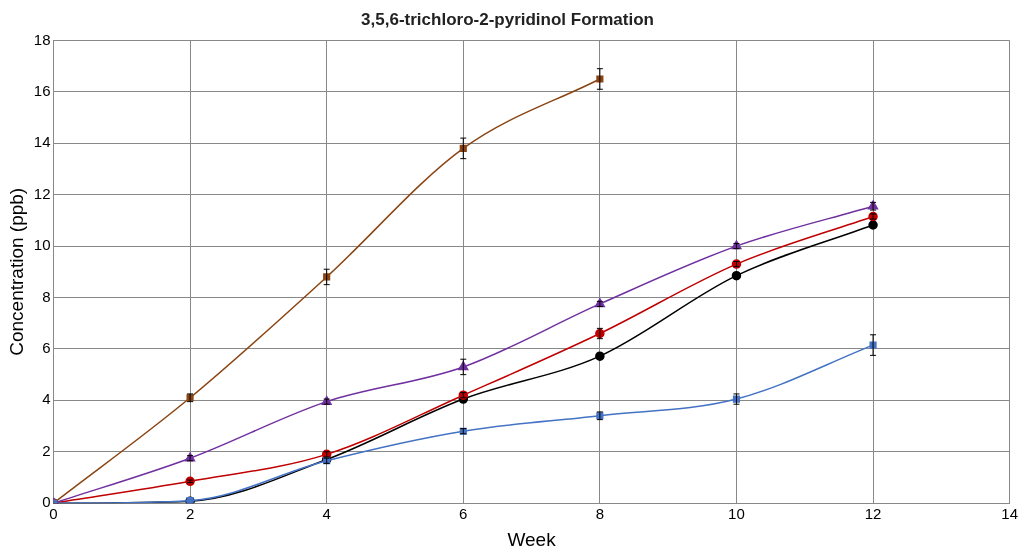 Image resolution: width=1021 pixels, height=554 pixels. Describe the element at coordinates (532, 539) in the screenshot. I see `x-axis-title: Week` at that location.